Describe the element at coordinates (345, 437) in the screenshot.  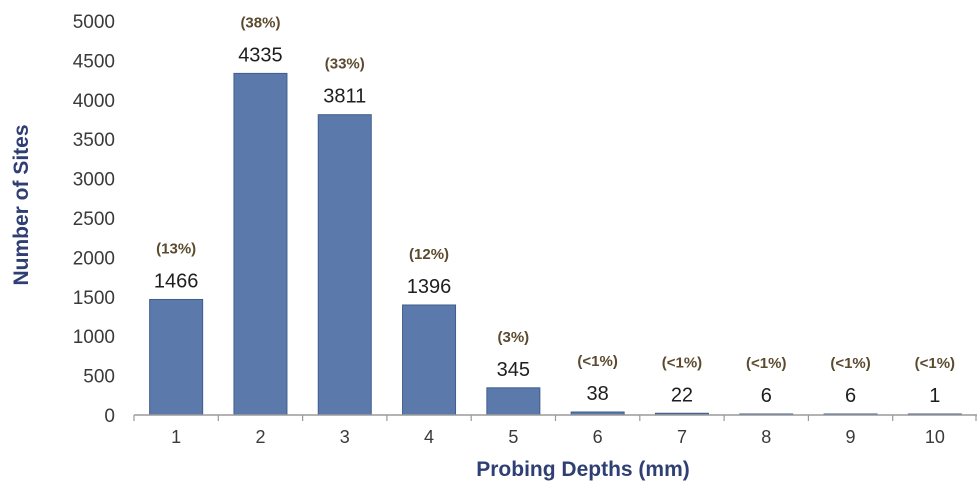
I see `x-tick-label-3: 3` at that location.